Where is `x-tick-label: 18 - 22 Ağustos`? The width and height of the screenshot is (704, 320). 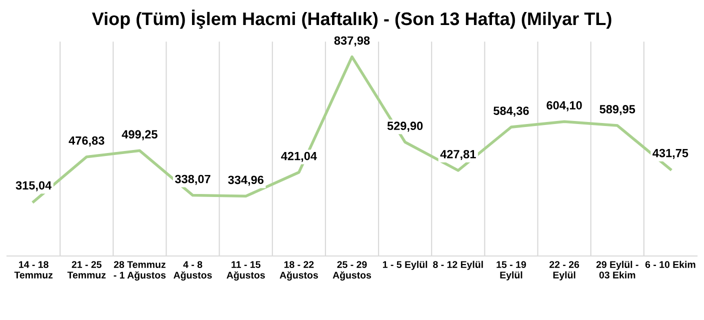
x-tick-label: 18 - 22 Ağustos is located at coordinates (299, 271).